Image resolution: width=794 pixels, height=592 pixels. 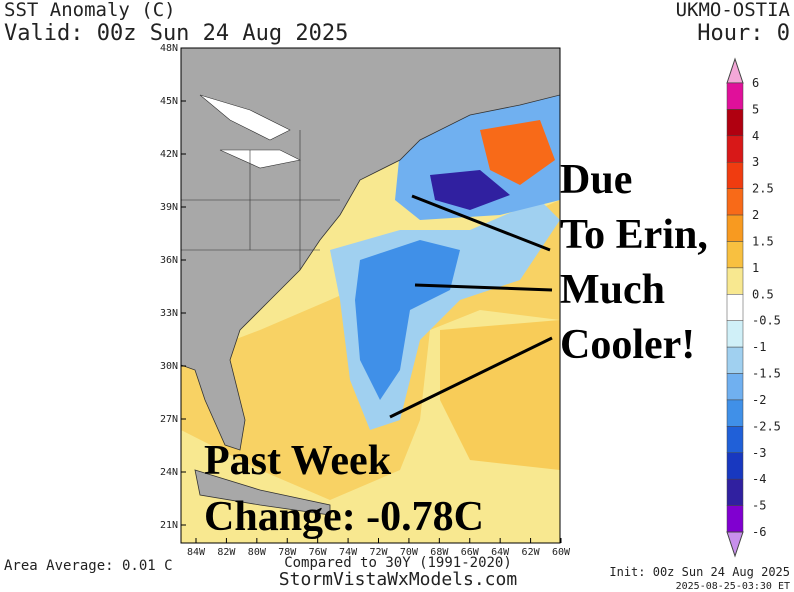 I want to click on lon-label: 60W, so click(x=561, y=552).